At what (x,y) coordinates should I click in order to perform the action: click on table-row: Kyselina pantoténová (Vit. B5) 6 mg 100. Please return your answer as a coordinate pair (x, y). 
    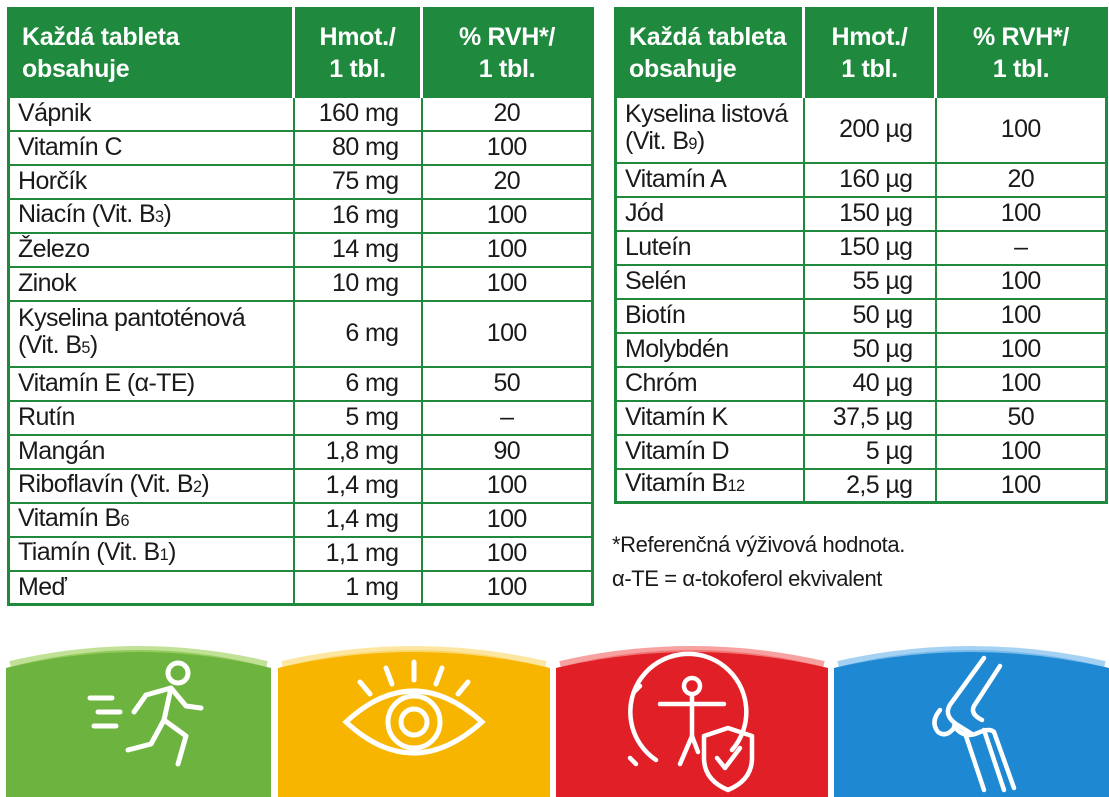
    Looking at the image, I should click on (300, 333).